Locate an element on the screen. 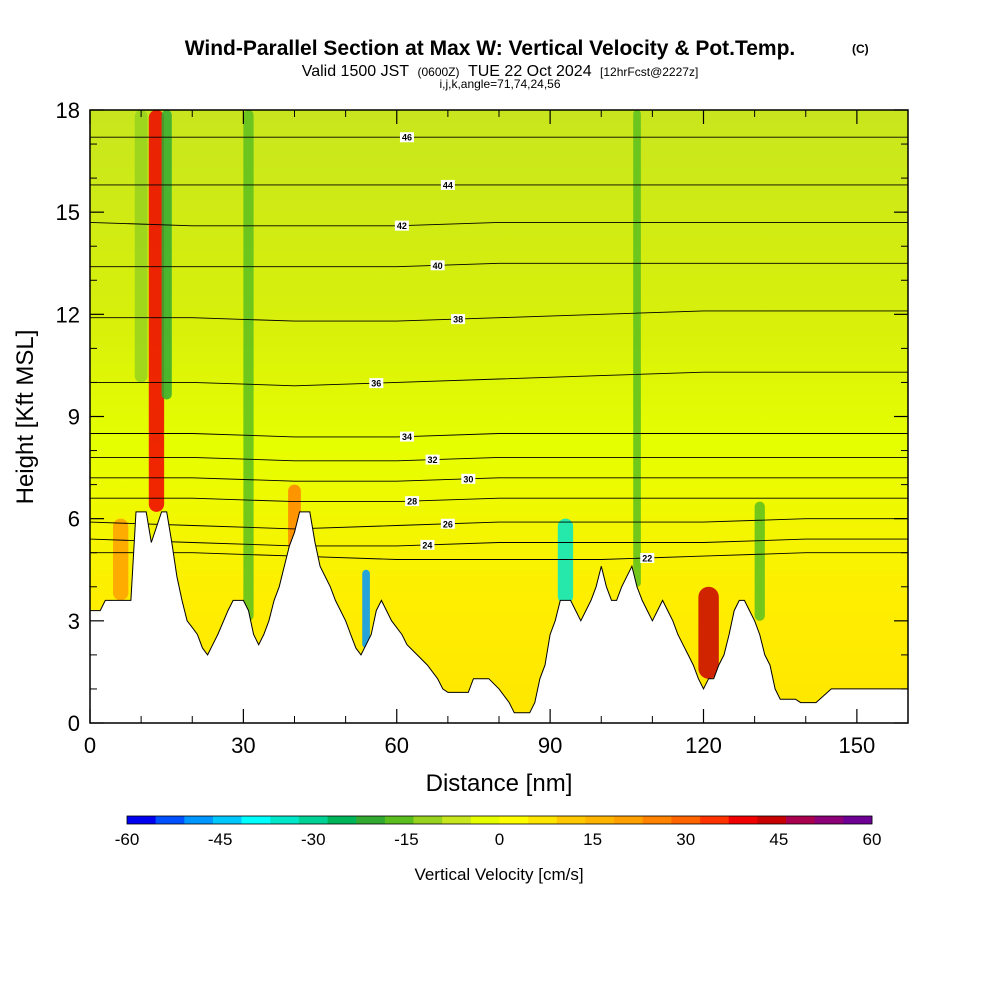 The image size is (1000, 1000). colorbar-tick-label: -45 is located at coordinates (220, 839).